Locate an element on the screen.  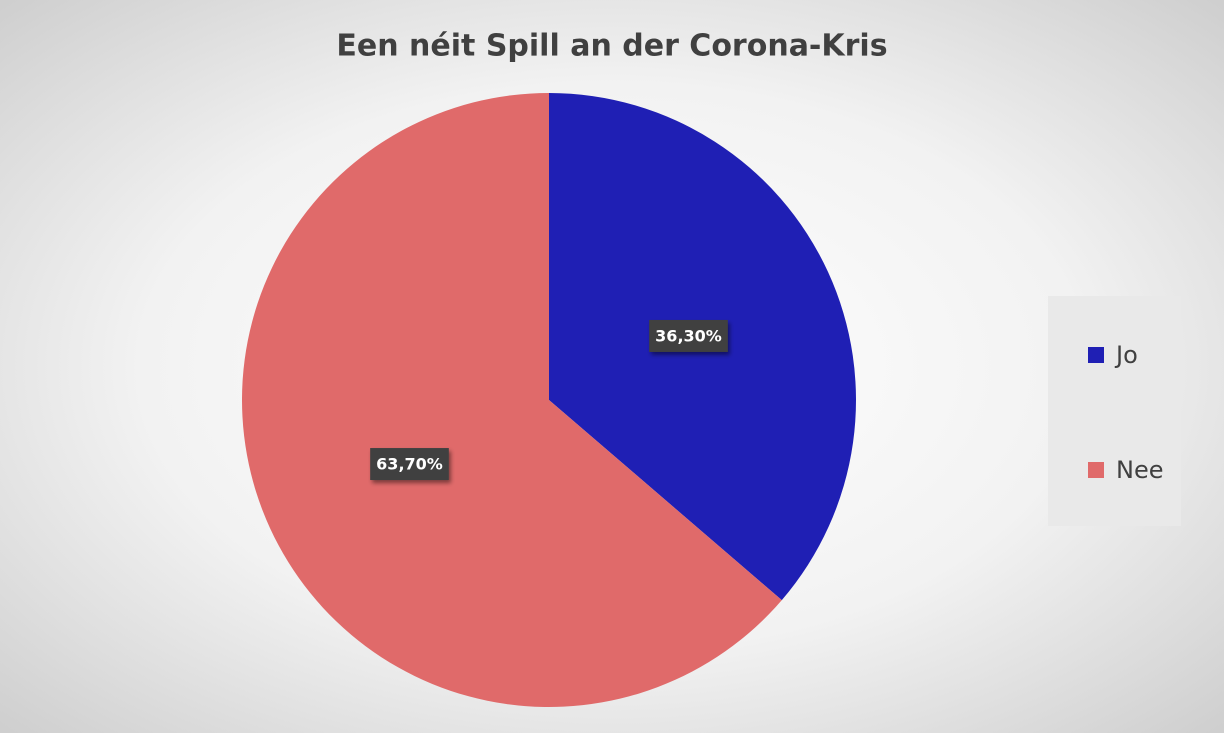
legend-box is located at coordinates (1114, 411).